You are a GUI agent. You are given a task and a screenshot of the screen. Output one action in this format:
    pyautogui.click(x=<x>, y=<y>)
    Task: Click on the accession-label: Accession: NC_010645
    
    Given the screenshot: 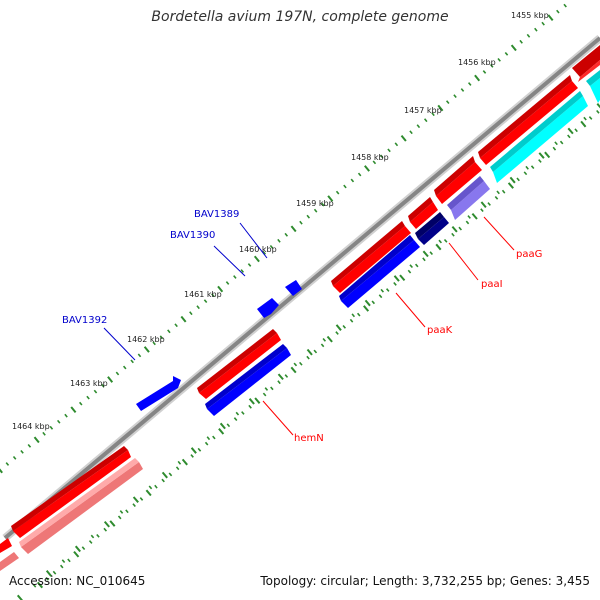 What is the action you would take?
    pyautogui.click(x=77, y=581)
    